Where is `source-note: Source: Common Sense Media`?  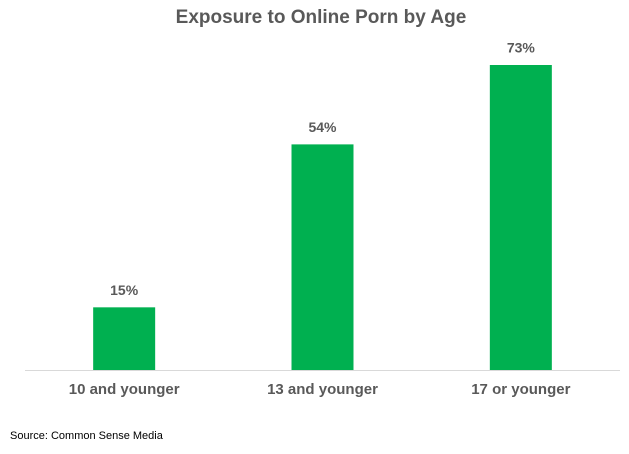 source-note: Source: Common Sense Media is located at coordinates (87, 436).